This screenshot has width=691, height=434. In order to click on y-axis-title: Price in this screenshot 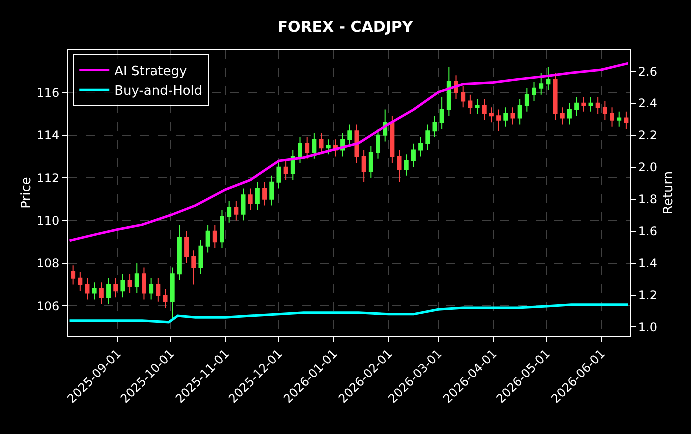, I will do `click(27, 193)`.